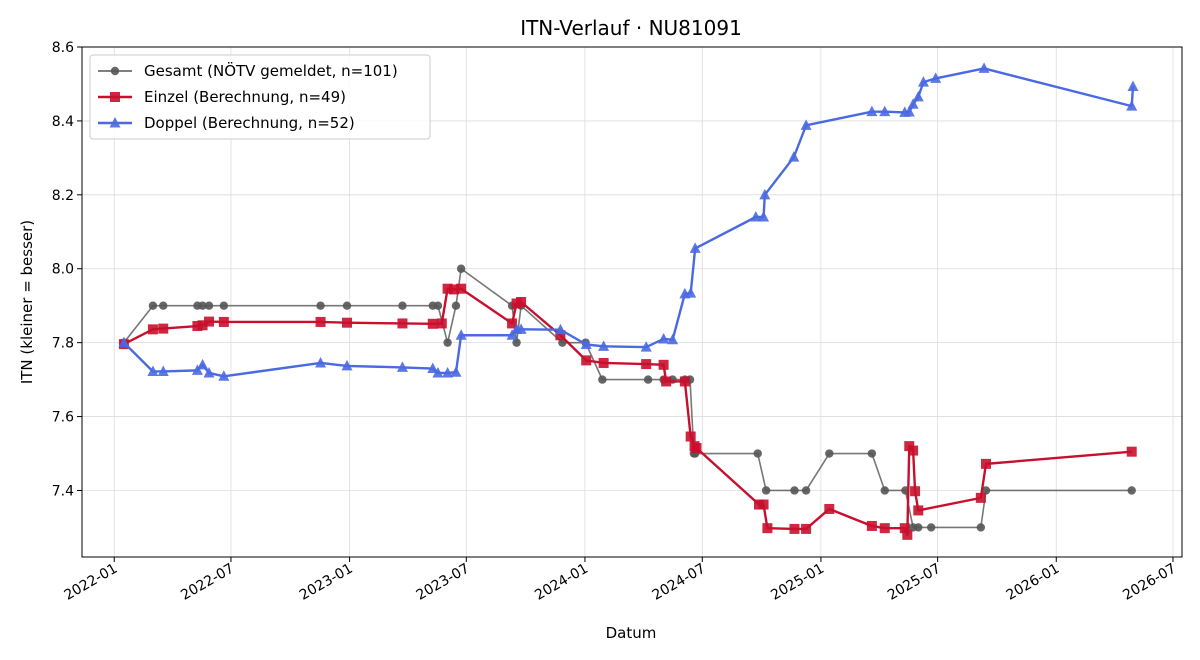 This screenshot has width=1200, height=660. Describe the element at coordinates (91, 582) in the screenshot. I see `x-tick-label: 2022-01` at that location.